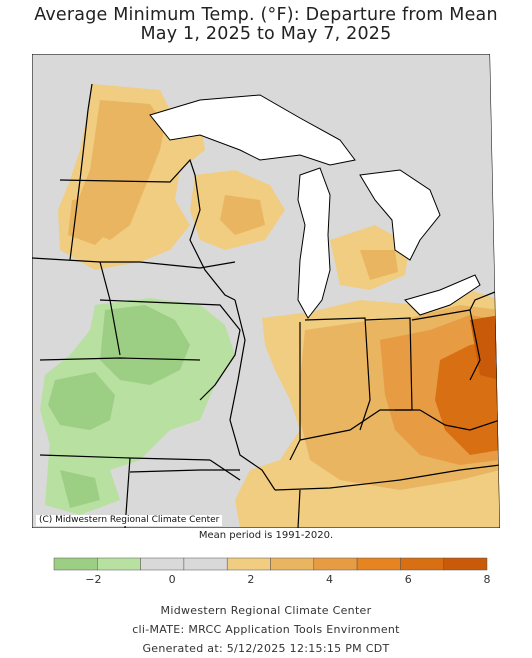 Image resolution: width=532 pixels, height=658 pixels. What do you see at coordinates (485, 347) in the screenshot?
I see `warm-deepest-pennsylvania` at bounding box center [485, 347].